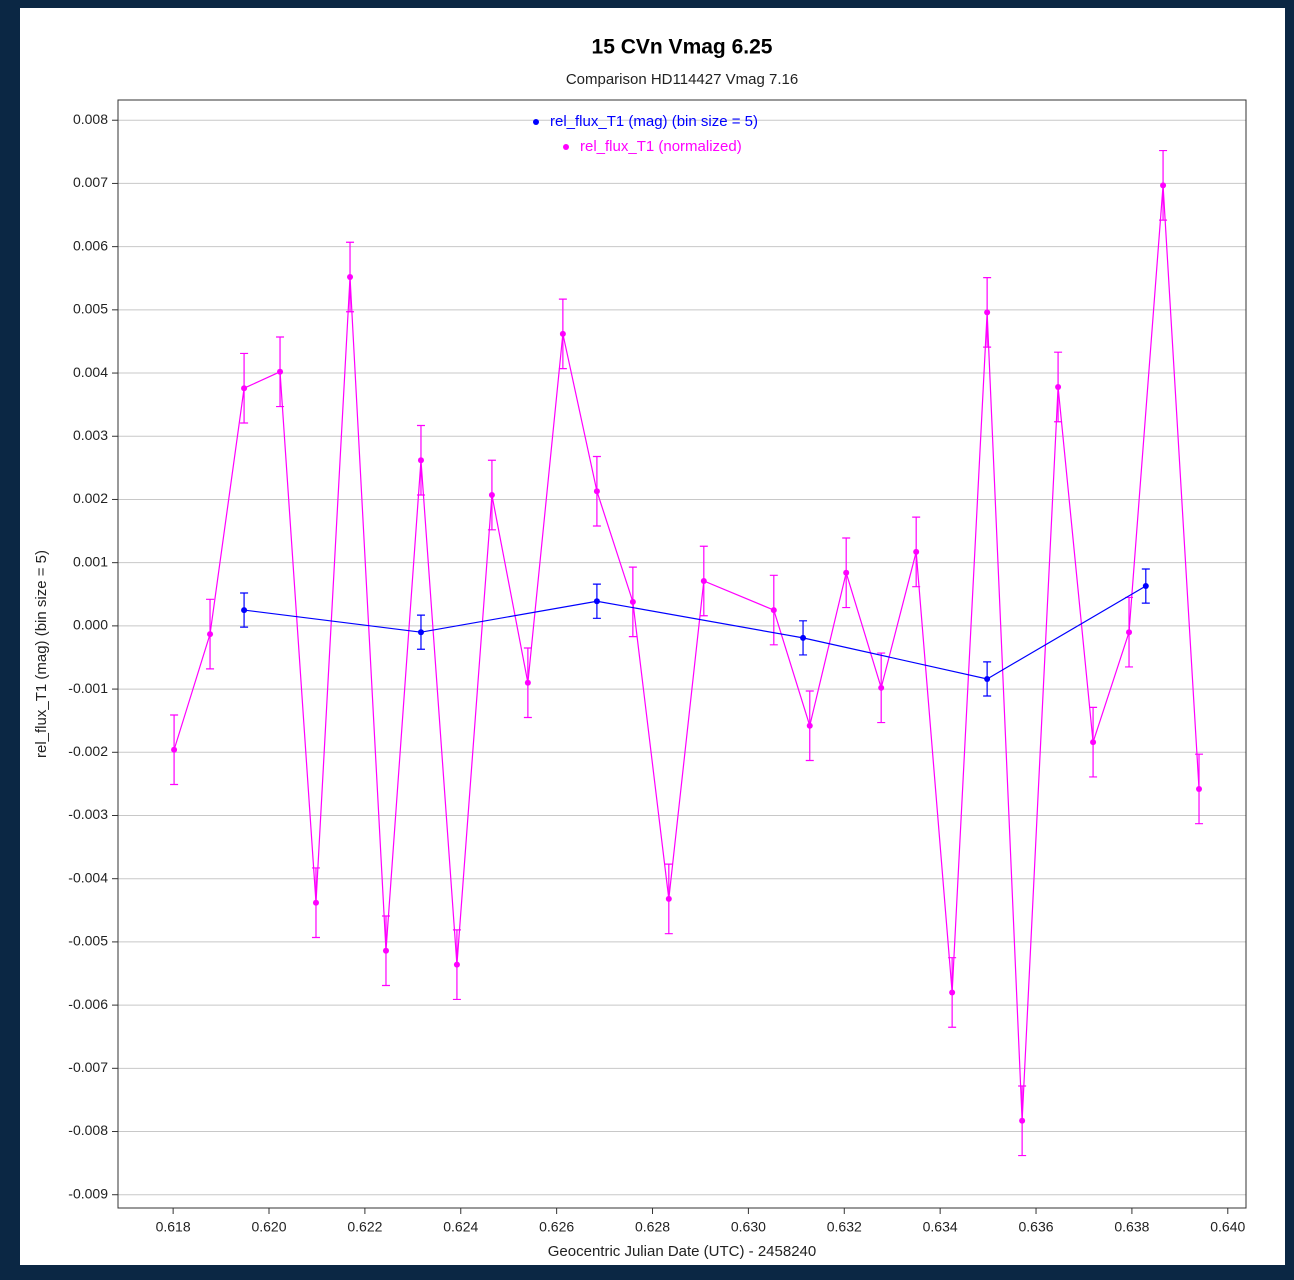 This screenshot has height=1280, width=1294. Describe the element at coordinates (88, 1193) in the screenshot. I see `y-tick-label: -0.009` at that location.